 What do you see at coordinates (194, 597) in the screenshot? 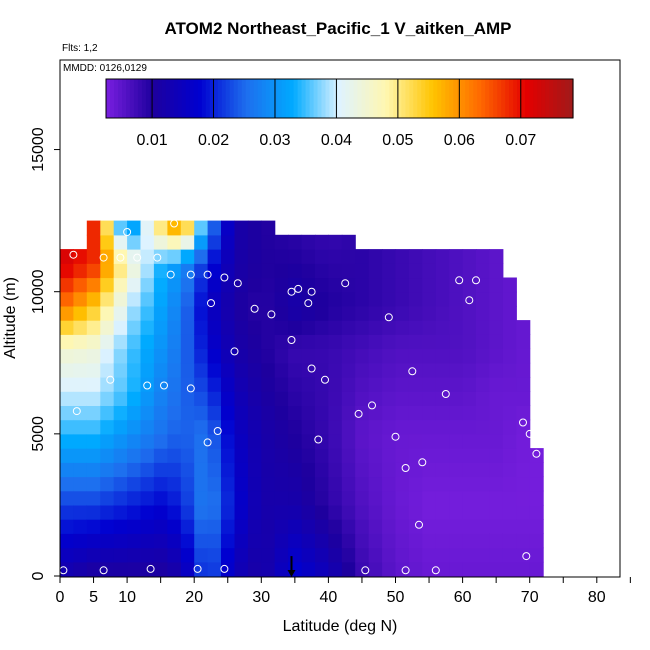
I see `x-tick-label: 20` at bounding box center [194, 597].